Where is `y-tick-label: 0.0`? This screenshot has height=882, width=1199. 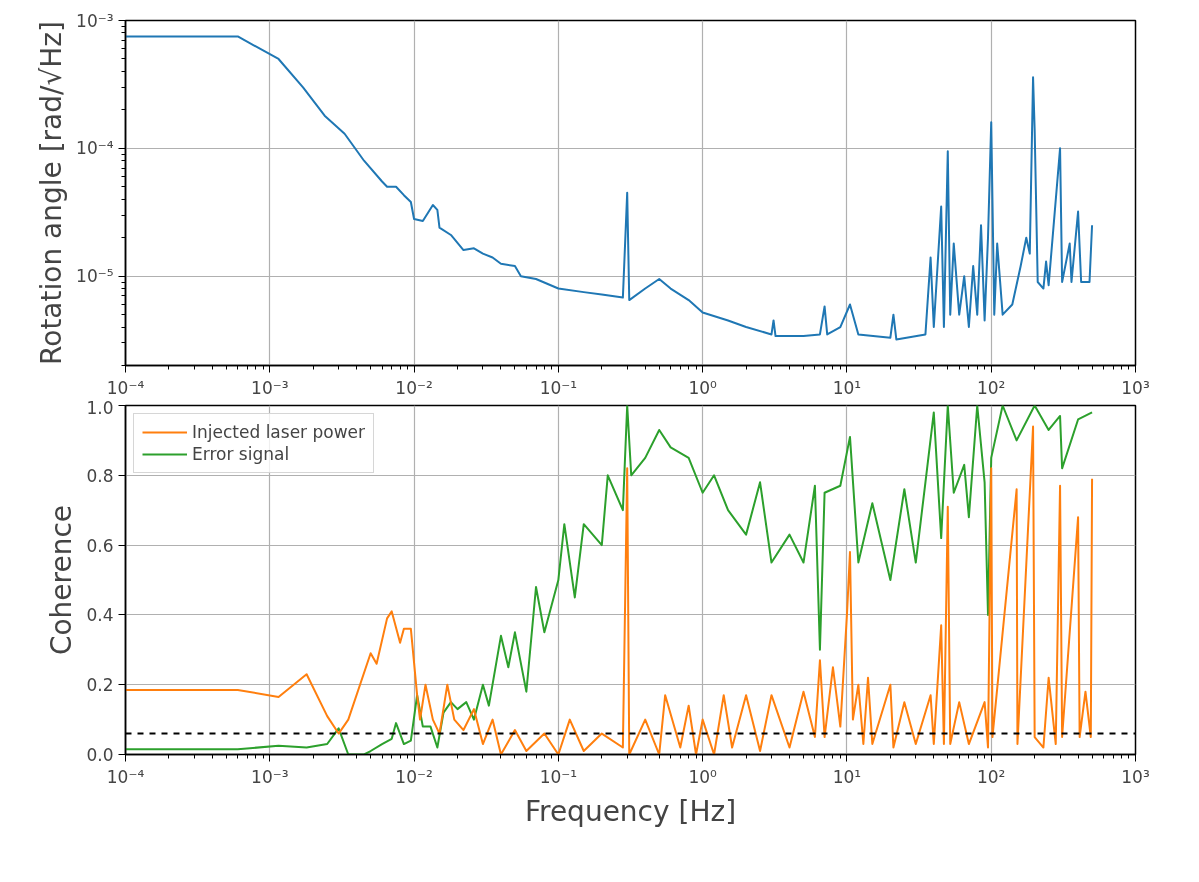
y-tick-label: 0.0 is located at coordinates (100, 755).